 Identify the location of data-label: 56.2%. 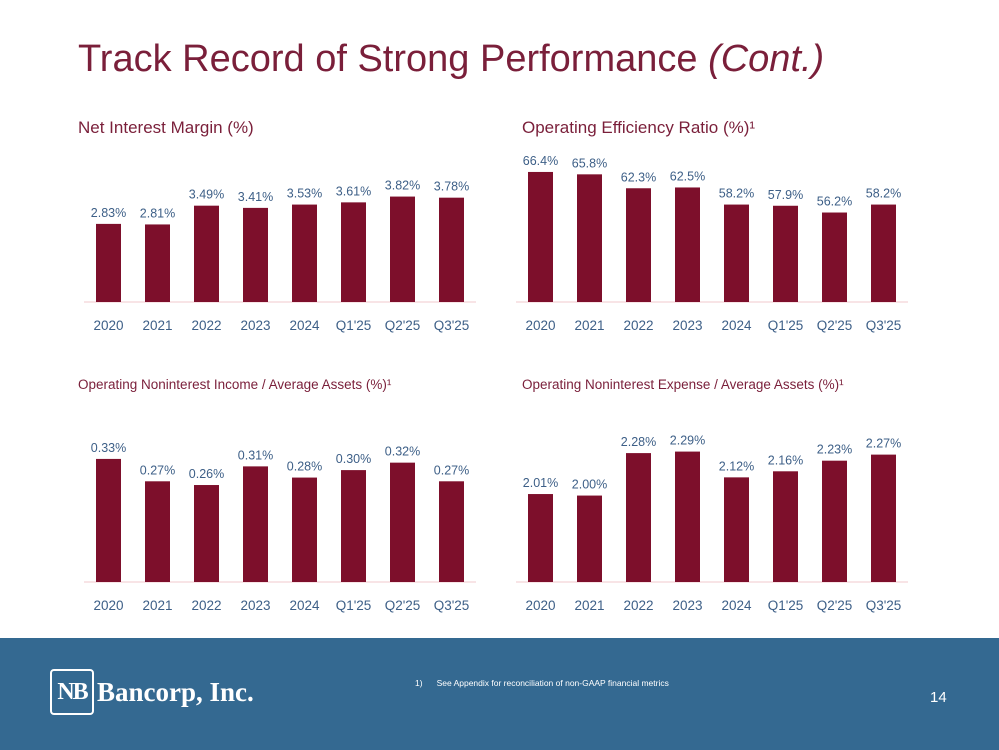
(834, 202).